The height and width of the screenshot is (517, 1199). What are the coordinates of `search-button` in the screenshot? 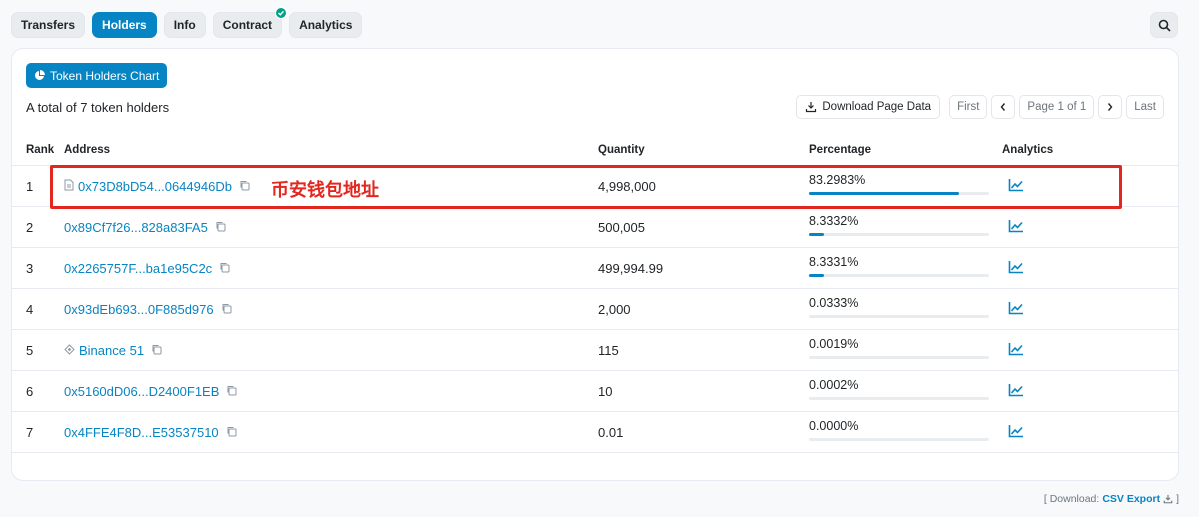 It's located at (1164, 25).